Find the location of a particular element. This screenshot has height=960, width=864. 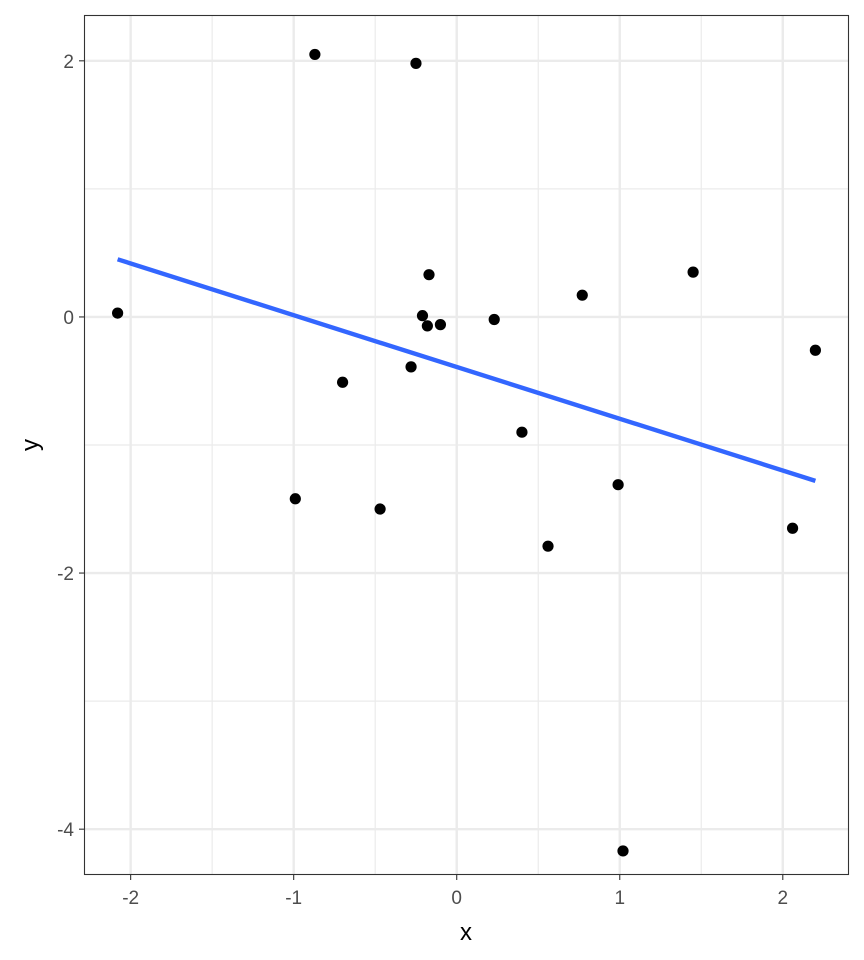

y-axis-title: y is located at coordinates (30, 445).